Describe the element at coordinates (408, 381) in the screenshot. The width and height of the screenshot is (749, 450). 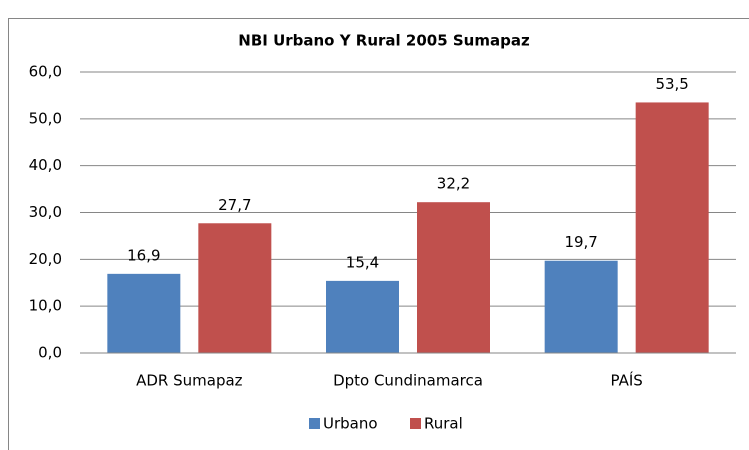
I see `x-tick-label: Dpto Cundinamarca` at that location.